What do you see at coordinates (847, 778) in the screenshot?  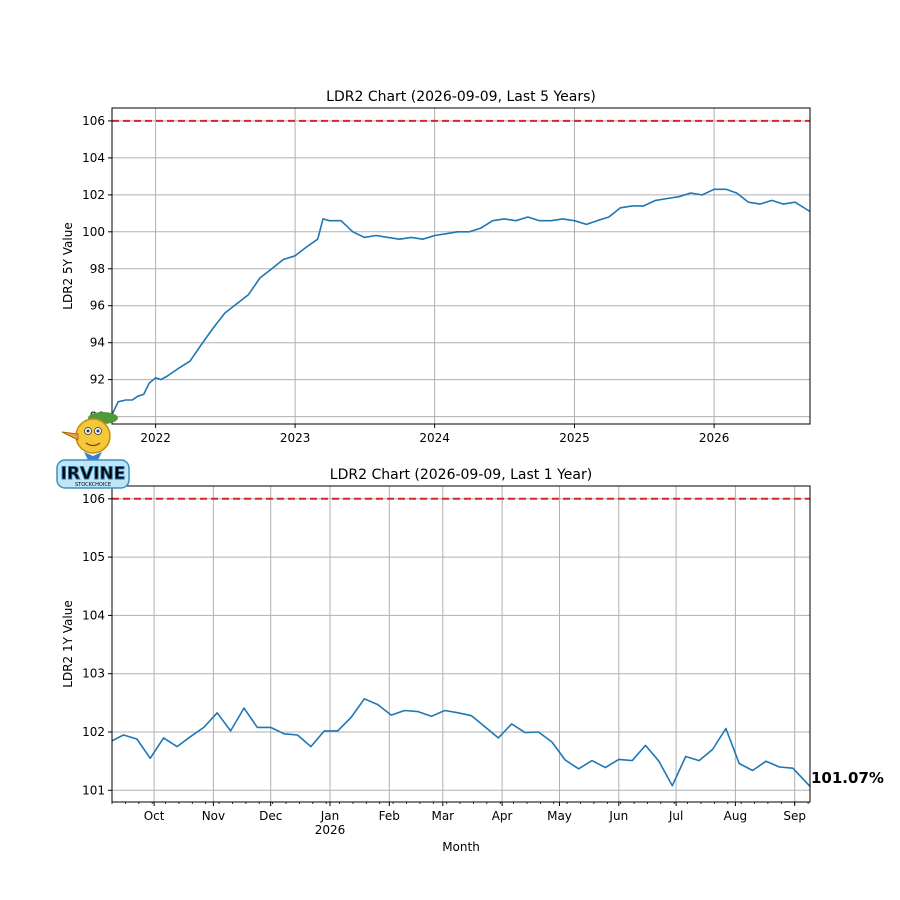 I see `end-value-label: 101.07%` at bounding box center [847, 778].